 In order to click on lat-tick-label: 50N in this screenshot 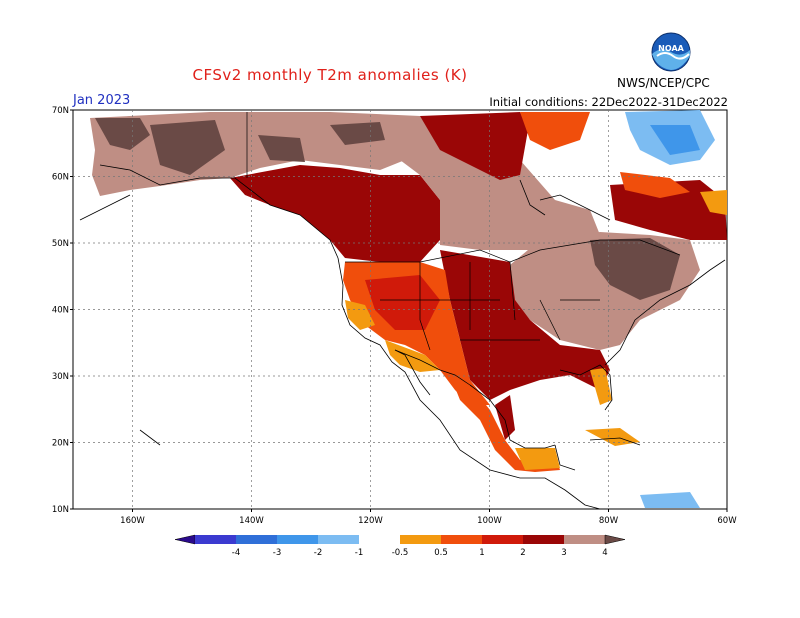, I will do `click(60, 244)`.